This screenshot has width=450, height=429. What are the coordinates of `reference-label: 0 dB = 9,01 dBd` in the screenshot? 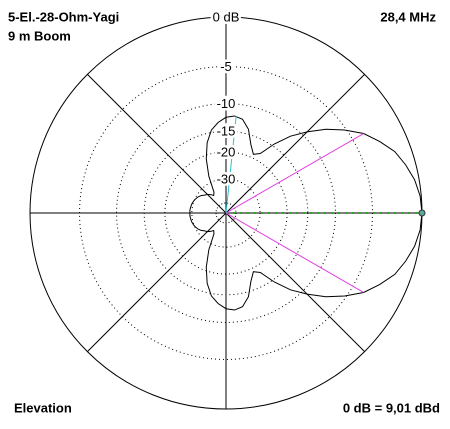 It's located at (391, 407).